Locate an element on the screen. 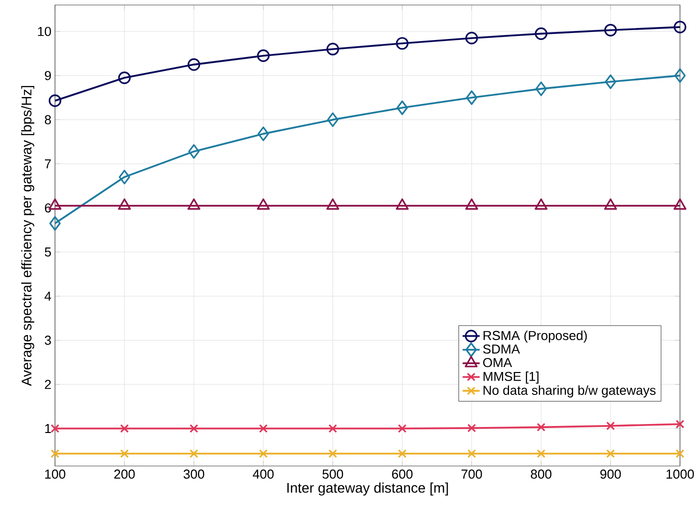  y-tick-label: 1 is located at coordinates (48, 428).